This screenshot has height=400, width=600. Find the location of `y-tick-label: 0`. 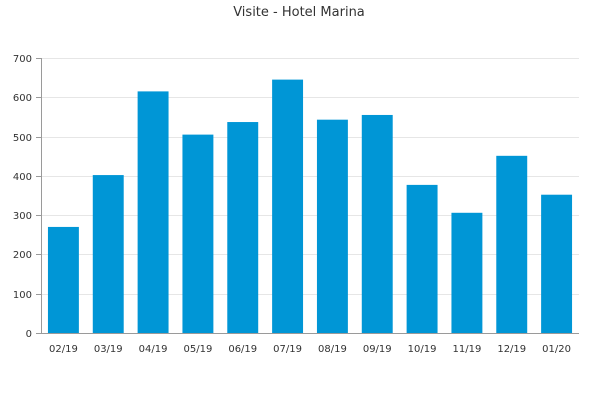

y-tick-label: 0 is located at coordinates (29, 334).